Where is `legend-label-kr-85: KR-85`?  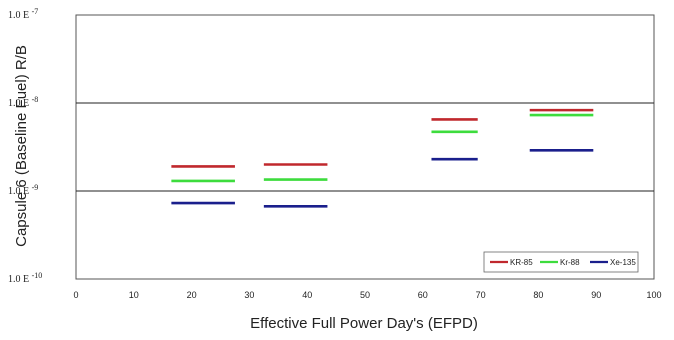 legend-label-kr-85: KR-85 is located at coordinates (521, 262).